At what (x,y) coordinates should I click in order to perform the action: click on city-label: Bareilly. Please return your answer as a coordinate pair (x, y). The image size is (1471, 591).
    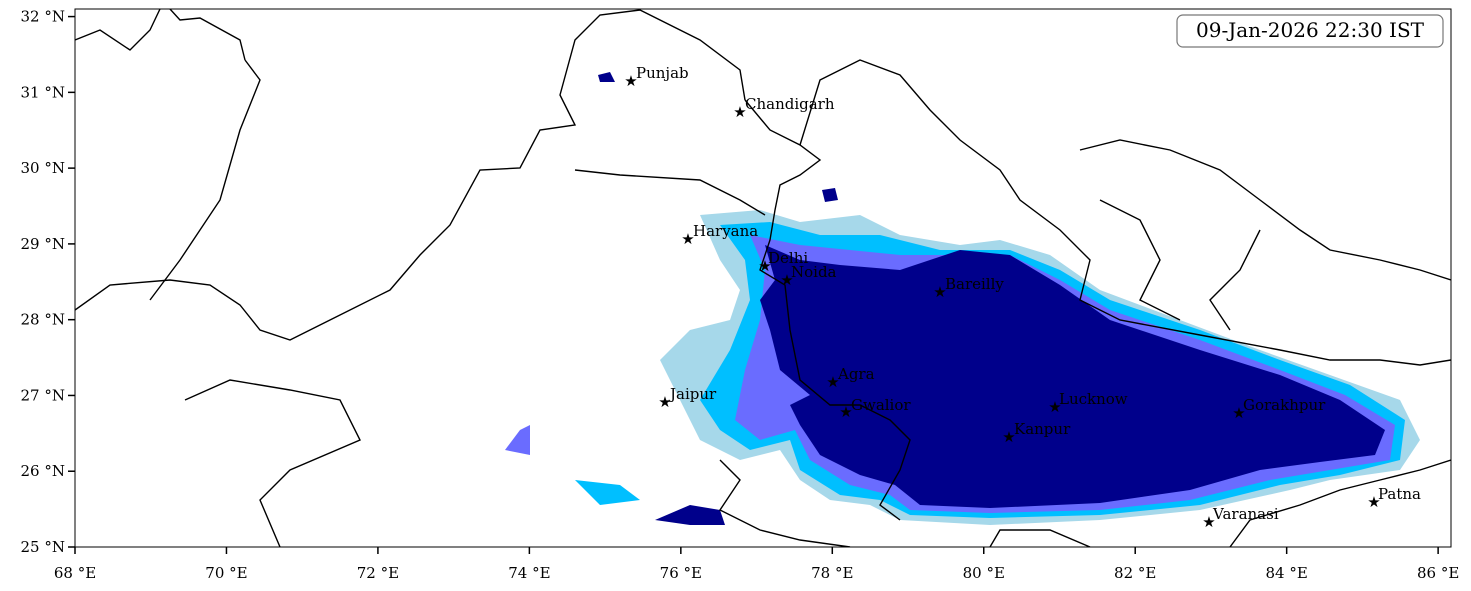
    Looking at the image, I should click on (974, 284).